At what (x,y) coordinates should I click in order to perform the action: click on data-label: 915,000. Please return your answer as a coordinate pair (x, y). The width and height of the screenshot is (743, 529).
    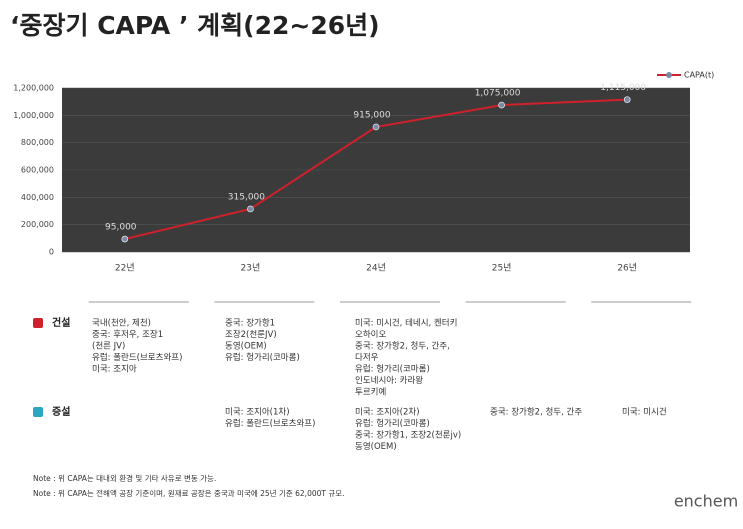
    Looking at the image, I should click on (371, 115).